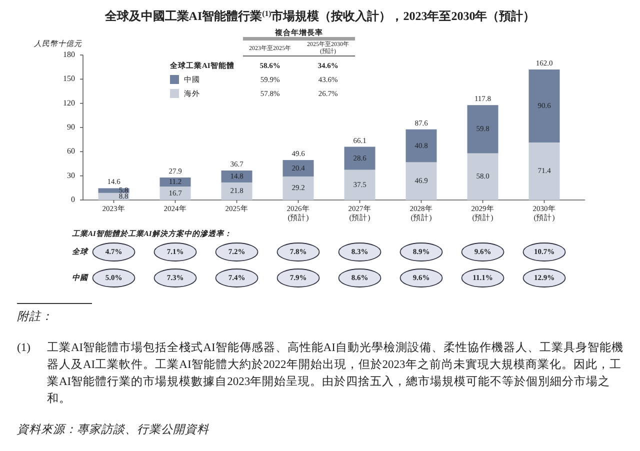 The width and height of the screenshot is (640, 451). I want to click on text: 工業AI智能體市場包括全棧式AI智能傳感器、高性能AI自動光學檢測設備、柔性協作機器人、工業具身智能機器人及AI工業軟件。工業AI智能體大約於2022年開始出現，但於2023年之前尚未實現大規模商業化。因此，工業AI智能體行業的市場規模數據自2023年開始呈現。由於四捨五入，總市場規模可能不等於個別細分市場之和。, so click(335, 373).